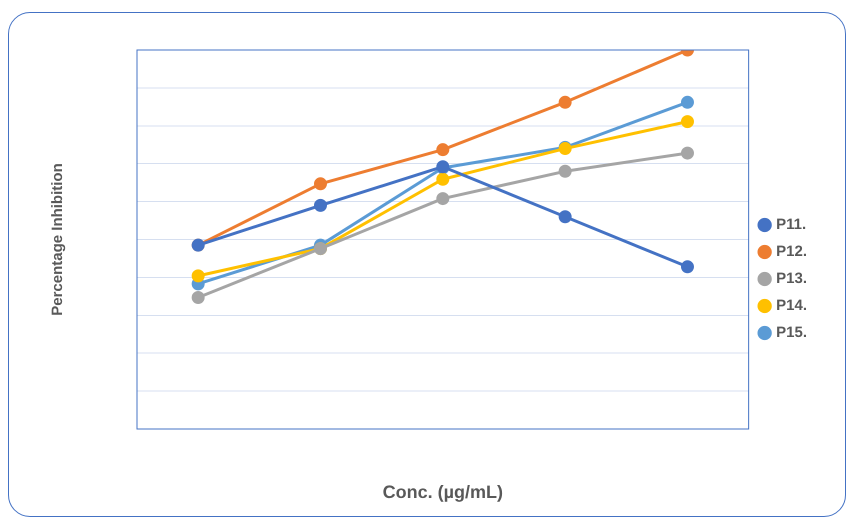 Image resolution: width=847 pixels, height=518 pixels. What do you see at coordinates (791, 279) in the screenshot?
I see `legend-label: P13.` at bounding box center [791, 279].